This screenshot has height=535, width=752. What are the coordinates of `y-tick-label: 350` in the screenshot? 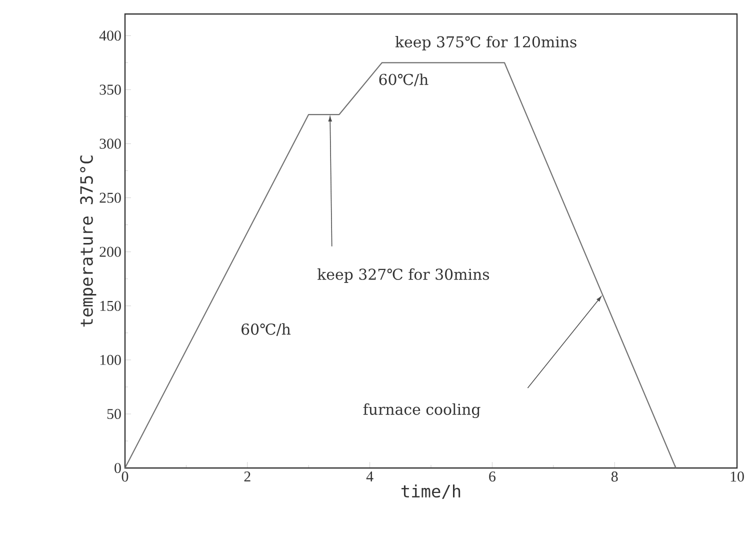 It's located at (110, 89).